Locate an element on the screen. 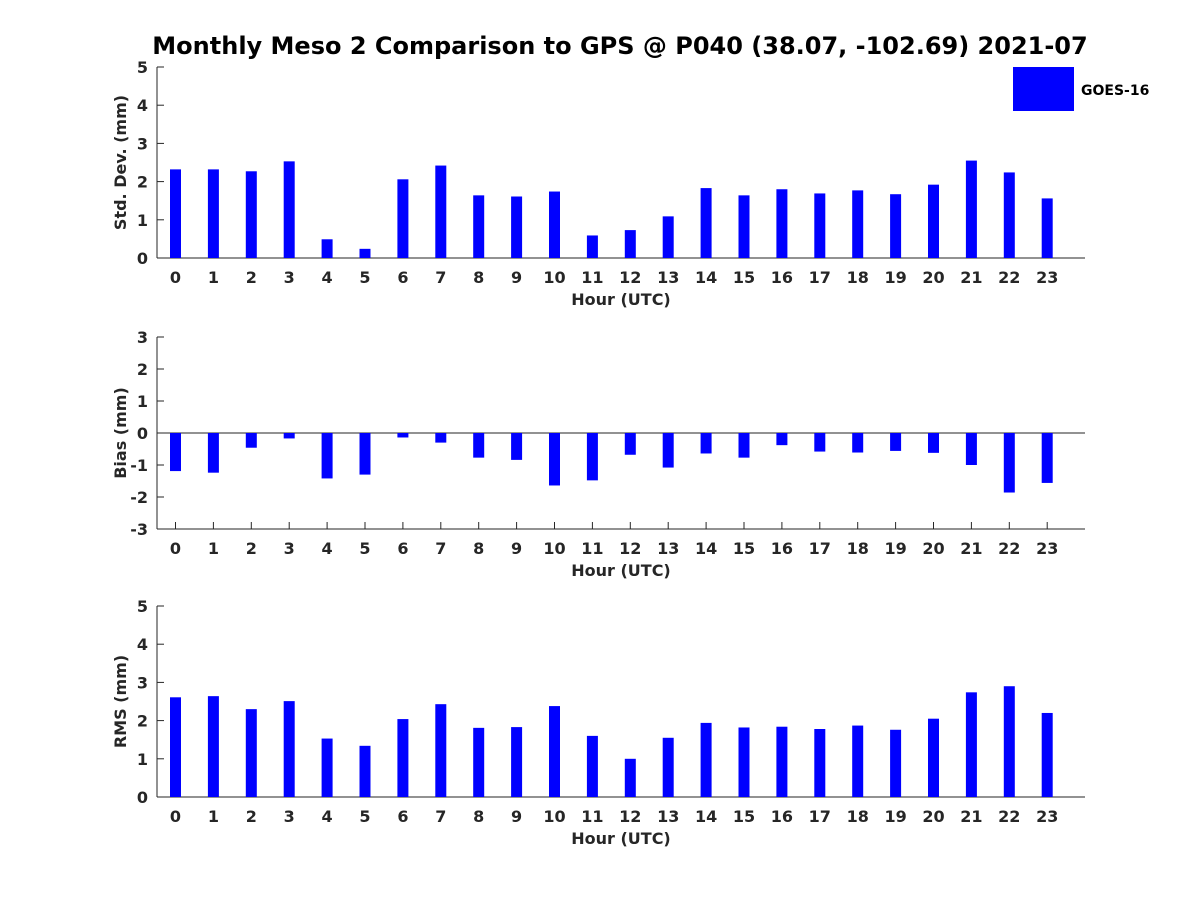 The image size is (1200, 900). rms-x-tick-label: 16 is located at coordinates (782, 816).